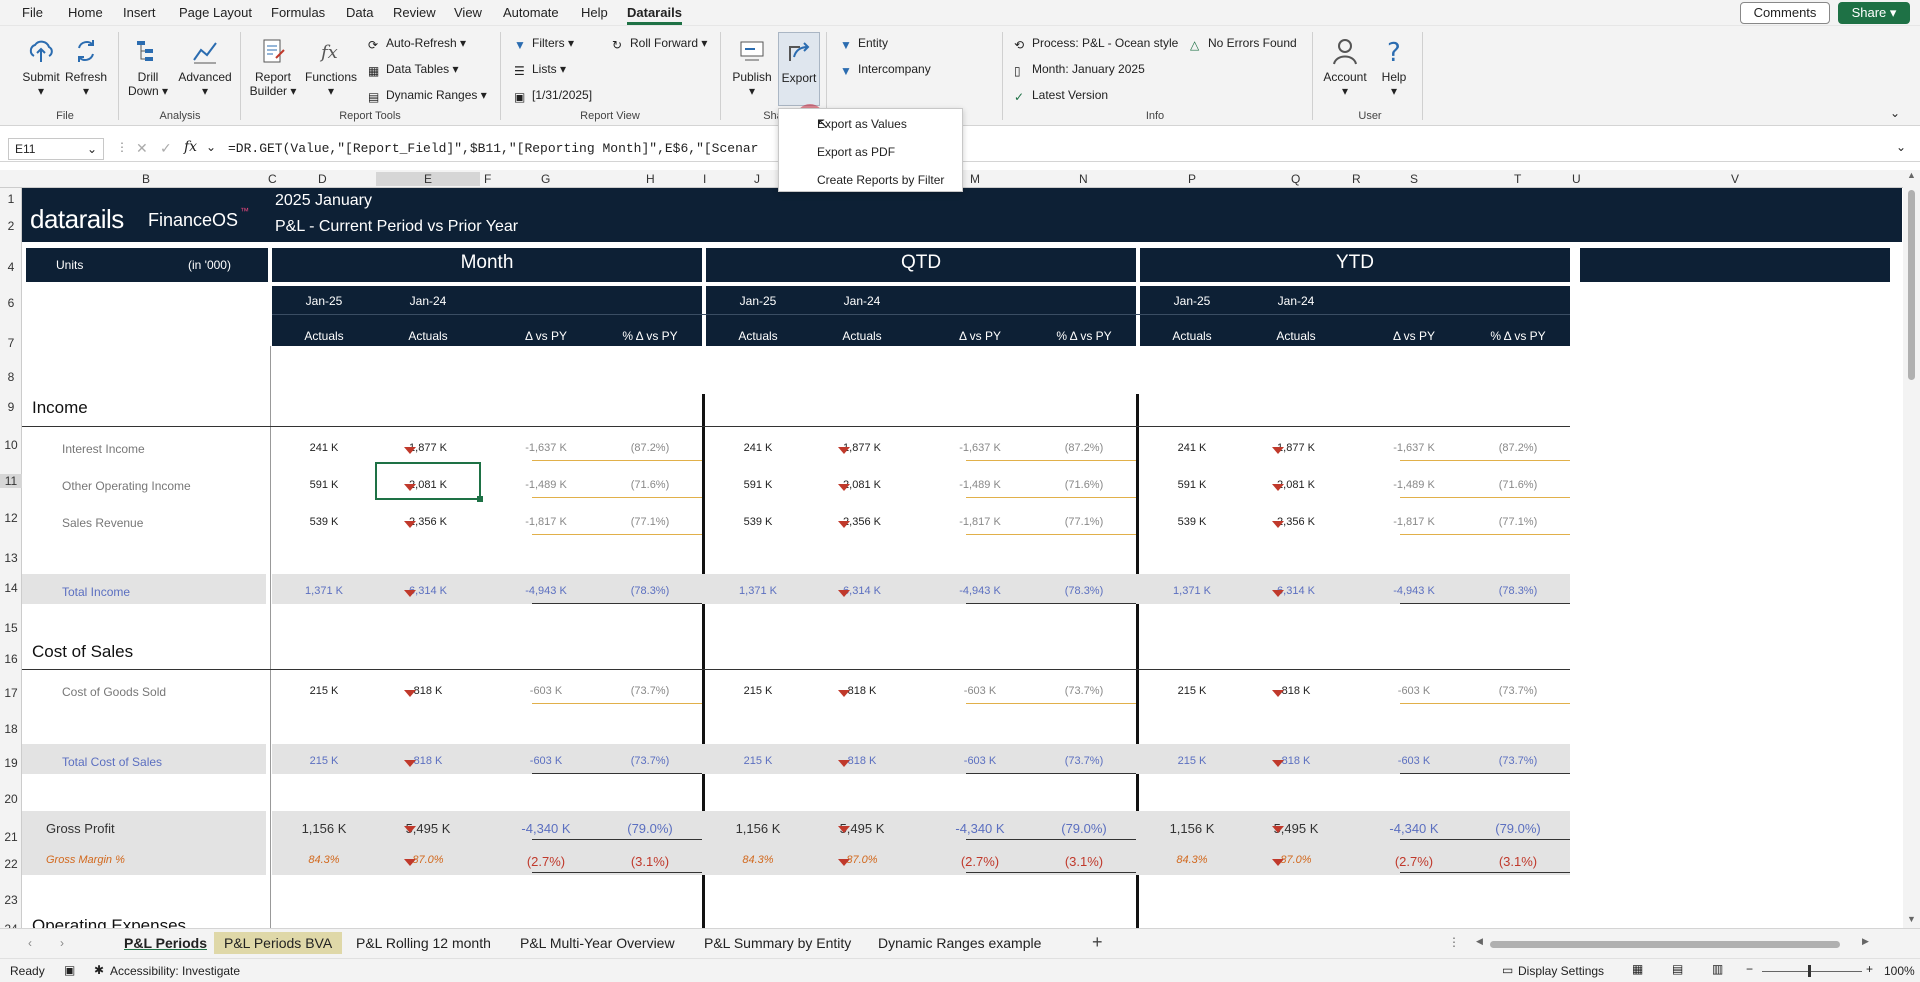 Image resolution: width=1920 pixels, height=982 pixels. Describe the element at coordinates (413, 70) in the screenshot. I see `data-tables-button: ▦ Data Tables ▾` at that location.